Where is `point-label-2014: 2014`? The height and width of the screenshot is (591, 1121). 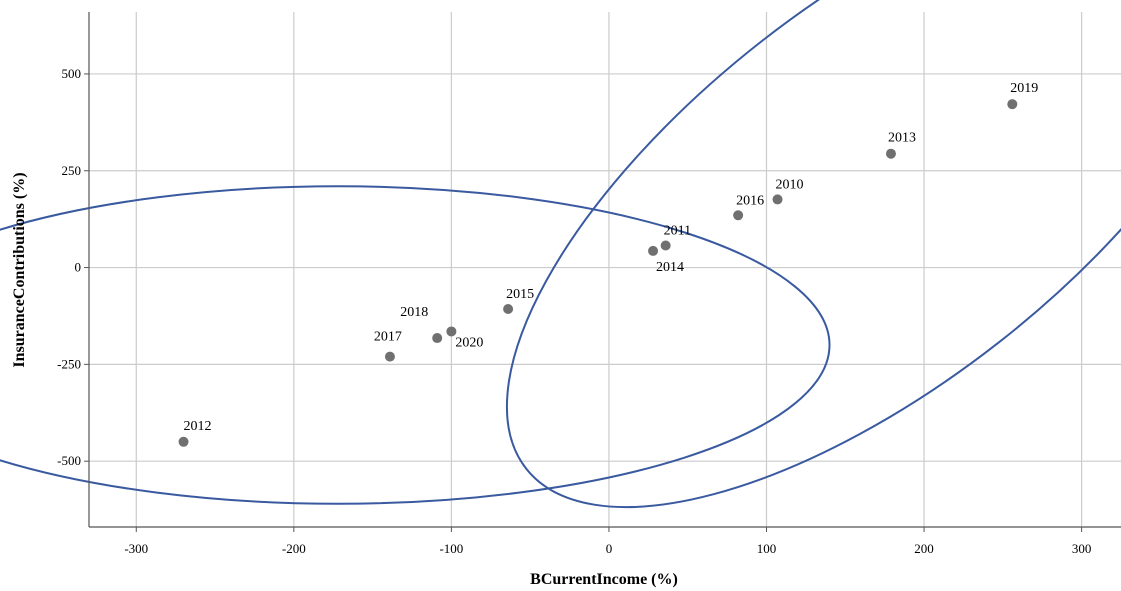 point-label-2014: 2014 is located at coordinates (670, 267).